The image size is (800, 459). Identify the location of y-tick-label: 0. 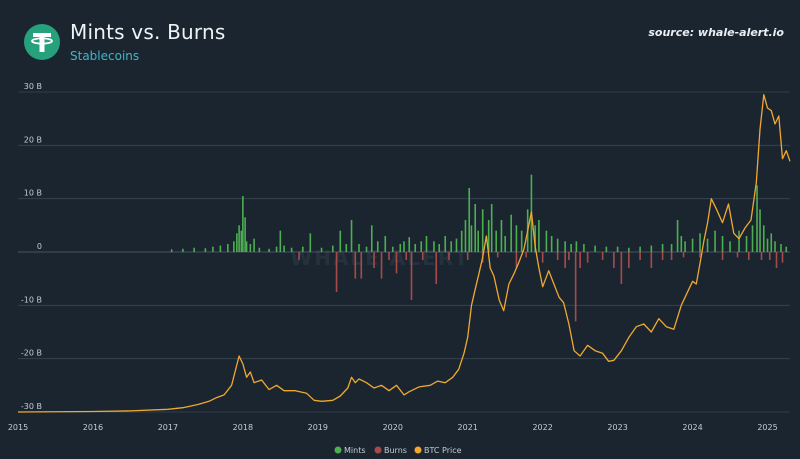
(39, 246).